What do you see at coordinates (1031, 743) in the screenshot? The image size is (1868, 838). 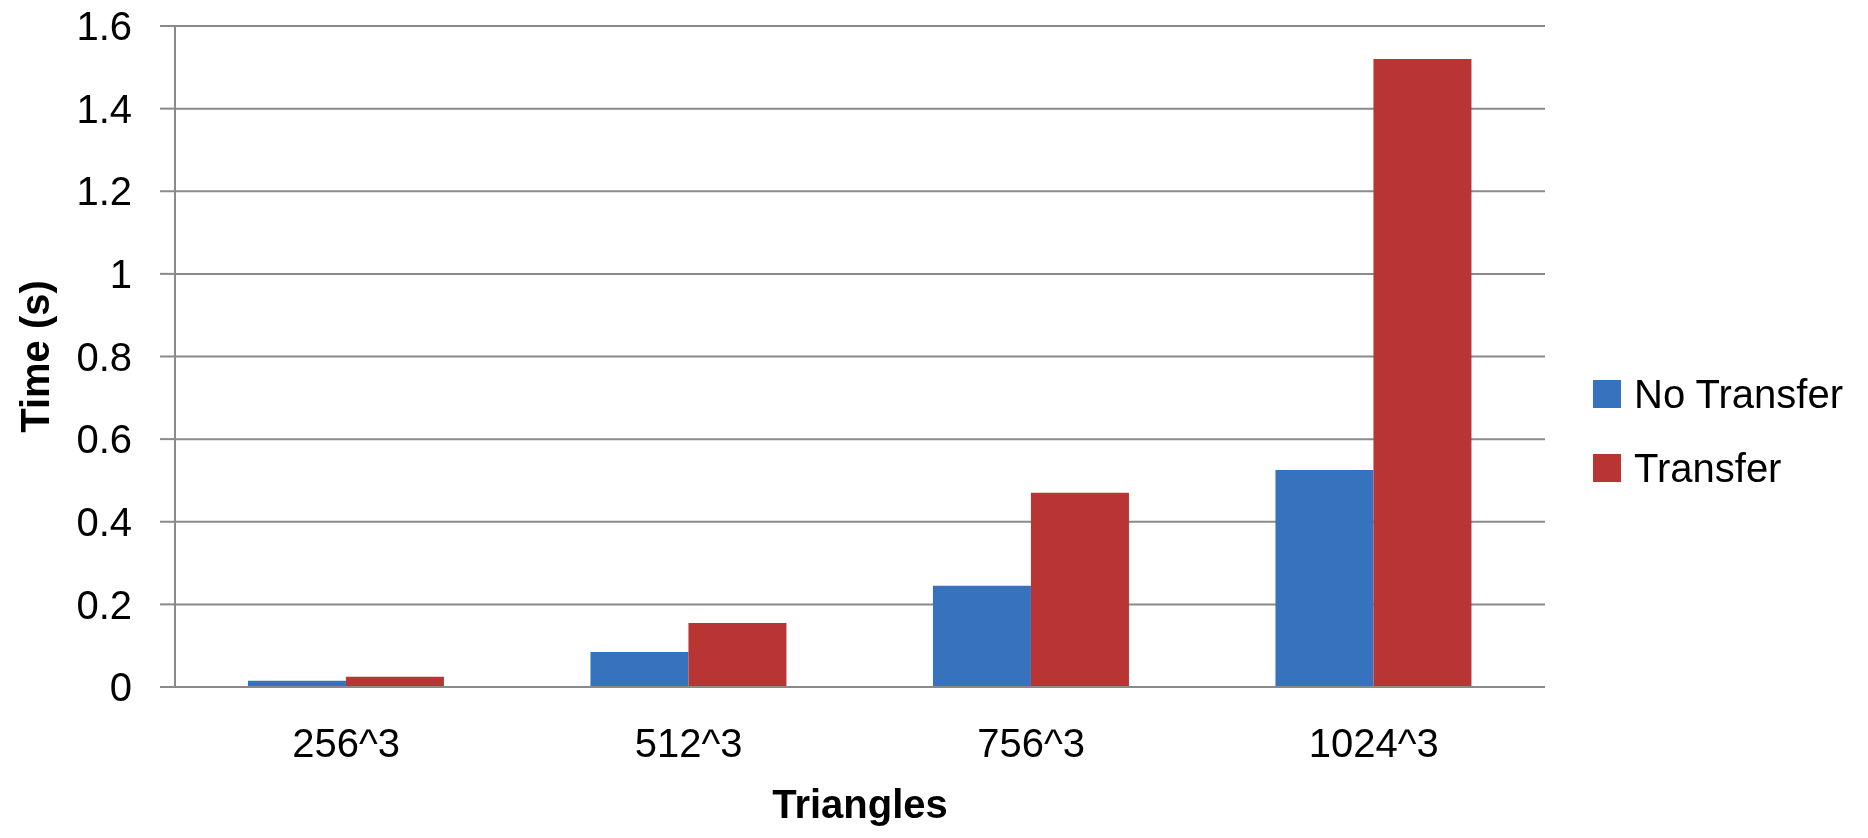 I see `x-tick-label: 756^3` at bounding box center [1031, 743].